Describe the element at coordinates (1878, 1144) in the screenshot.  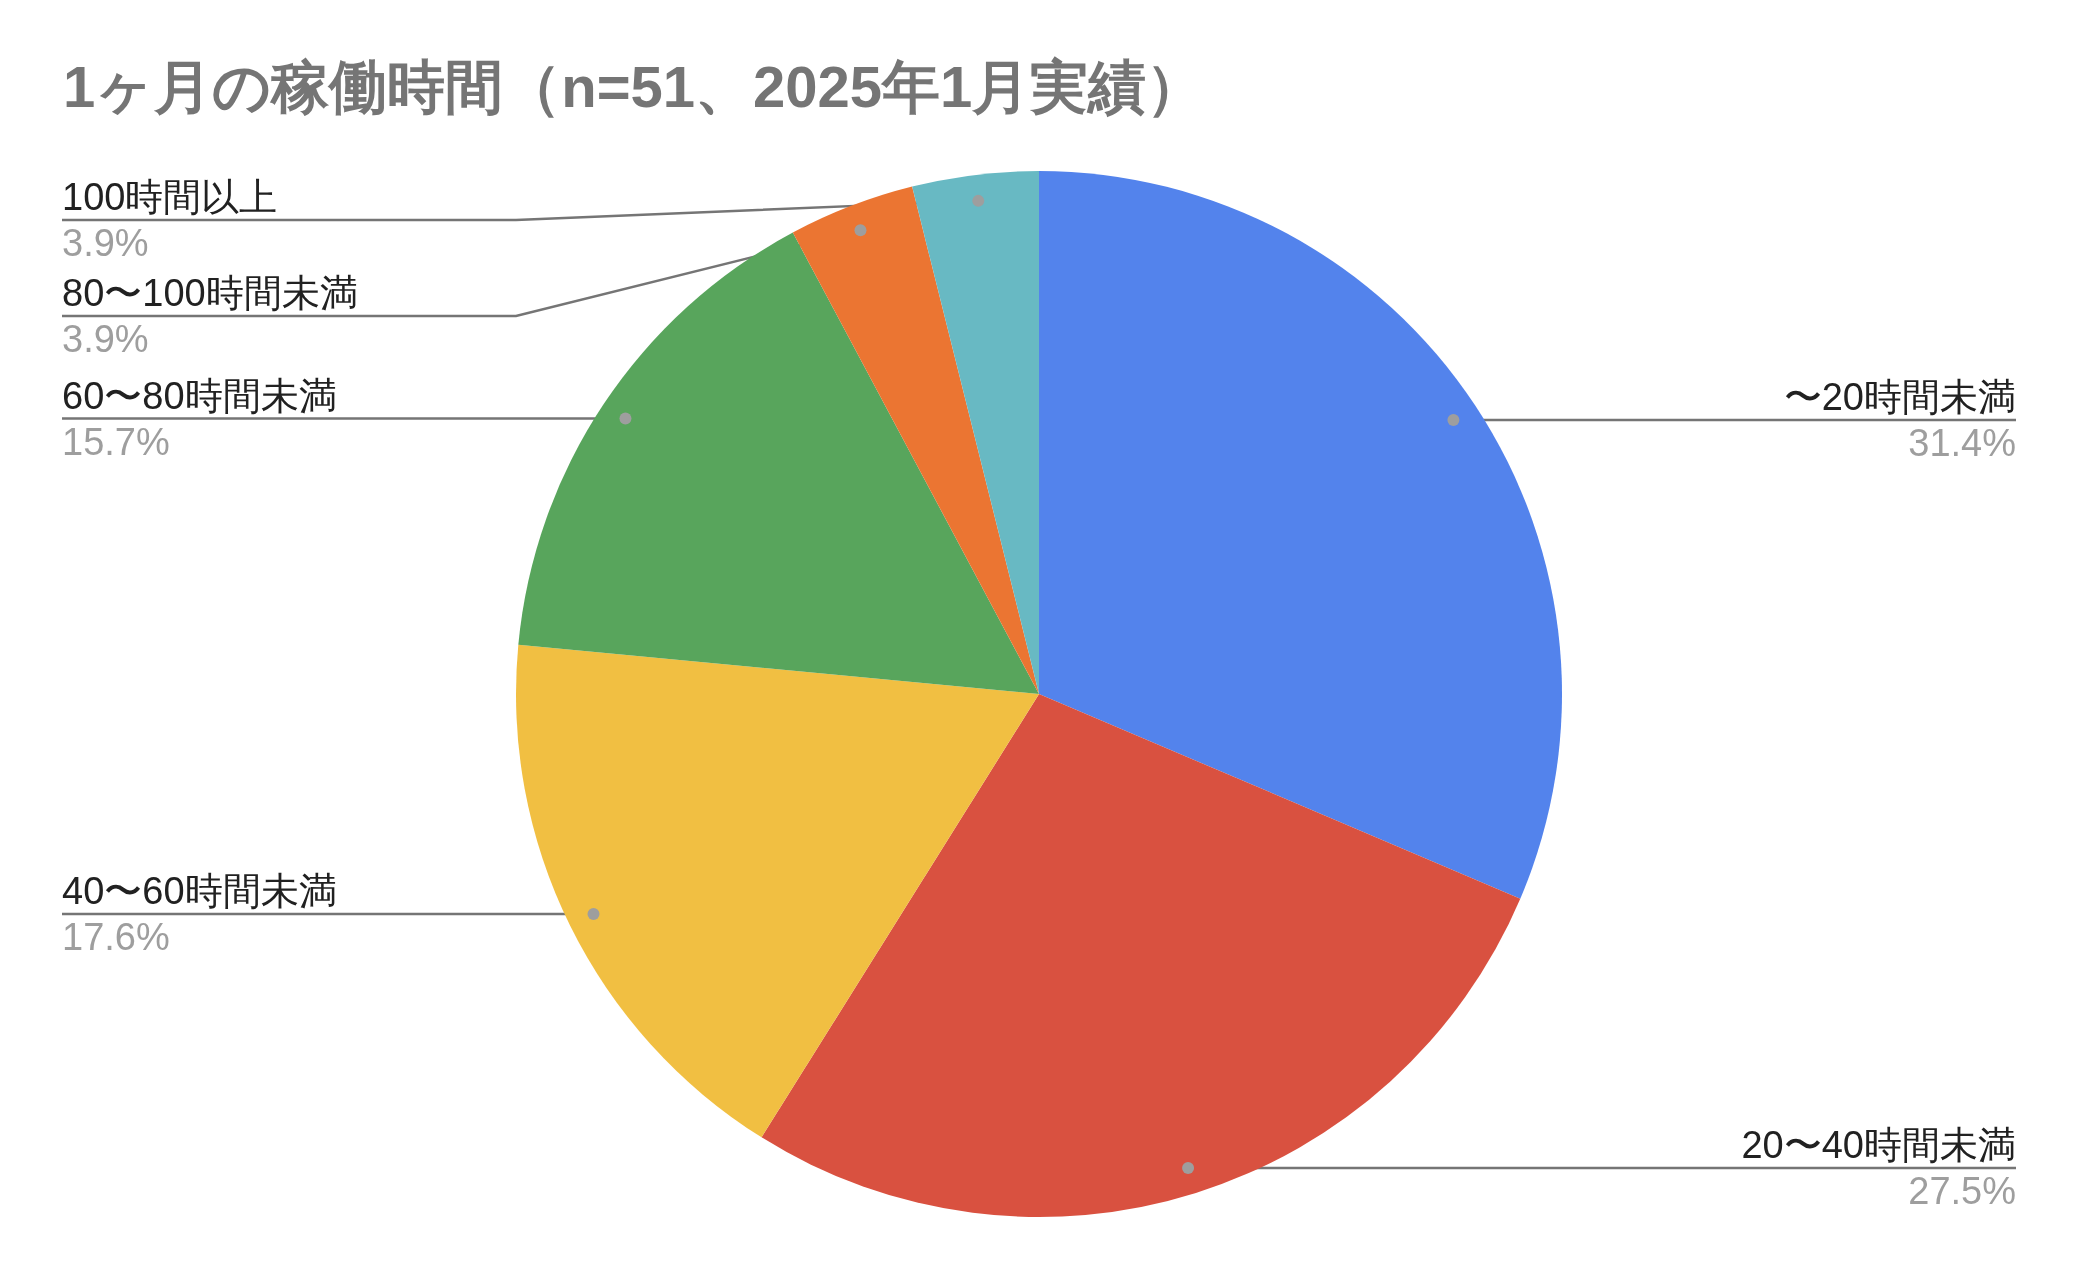
I see `slice-label: 20〜40時間未満` at that location.